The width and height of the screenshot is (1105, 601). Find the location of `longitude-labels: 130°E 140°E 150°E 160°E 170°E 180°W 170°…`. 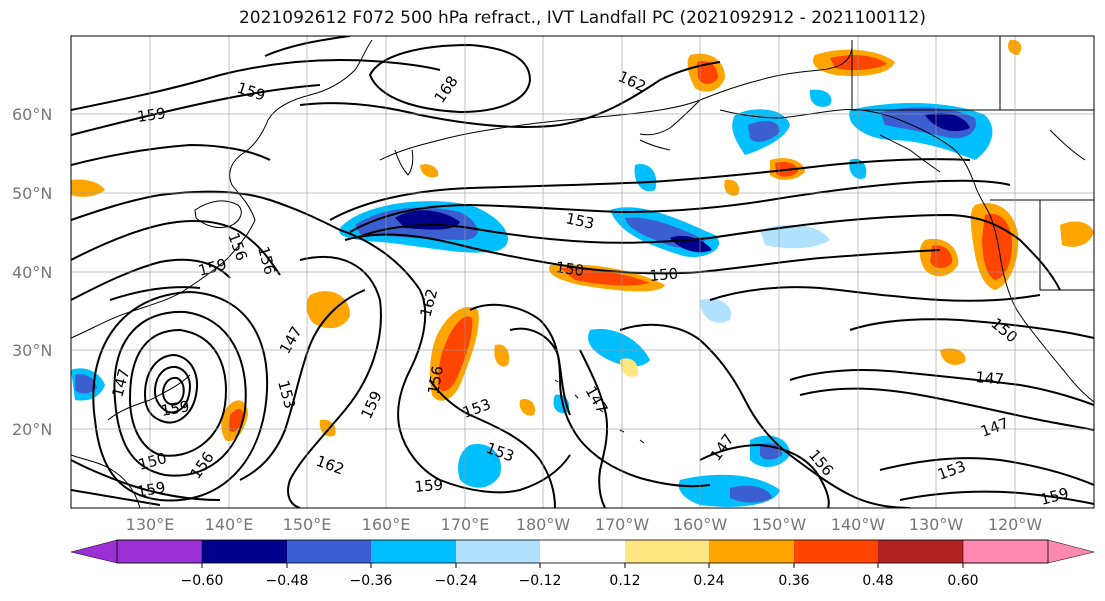

longitude-labels: 130°E 140°E 150°E 160°E 170°E 180°W 170°… is located at coordinates (584, 524).